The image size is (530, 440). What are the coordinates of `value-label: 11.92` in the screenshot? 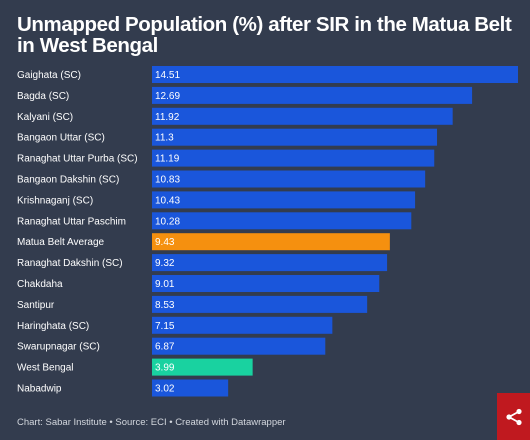 It's located at (167, 117).